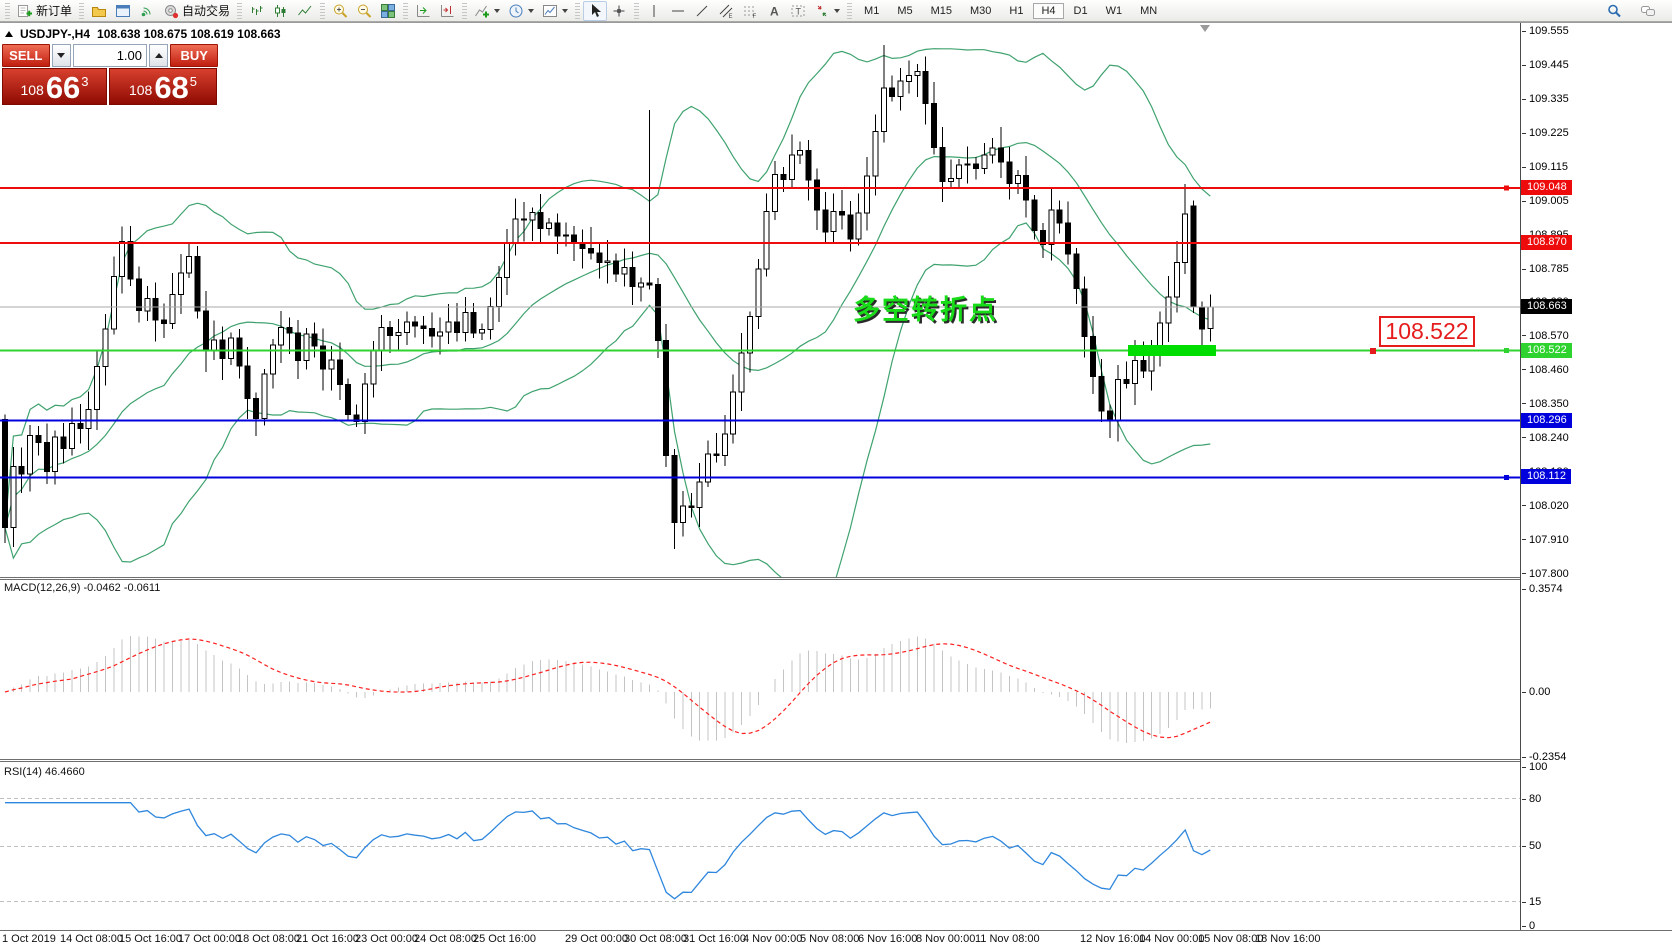 The image size is (1672, 948). What do you see at coordinates (257, 11) in the screenshot?
I see `bar-chart-button` at bounding box center [257, 11].